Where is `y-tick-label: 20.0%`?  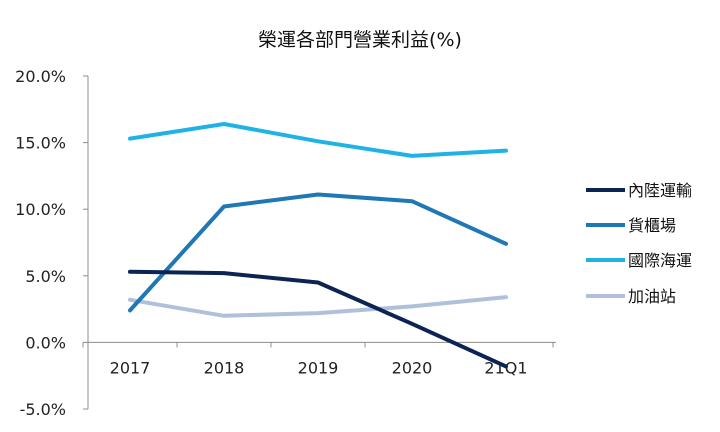
y-tick-label: 20.0% is located at coordinates (40, 76).